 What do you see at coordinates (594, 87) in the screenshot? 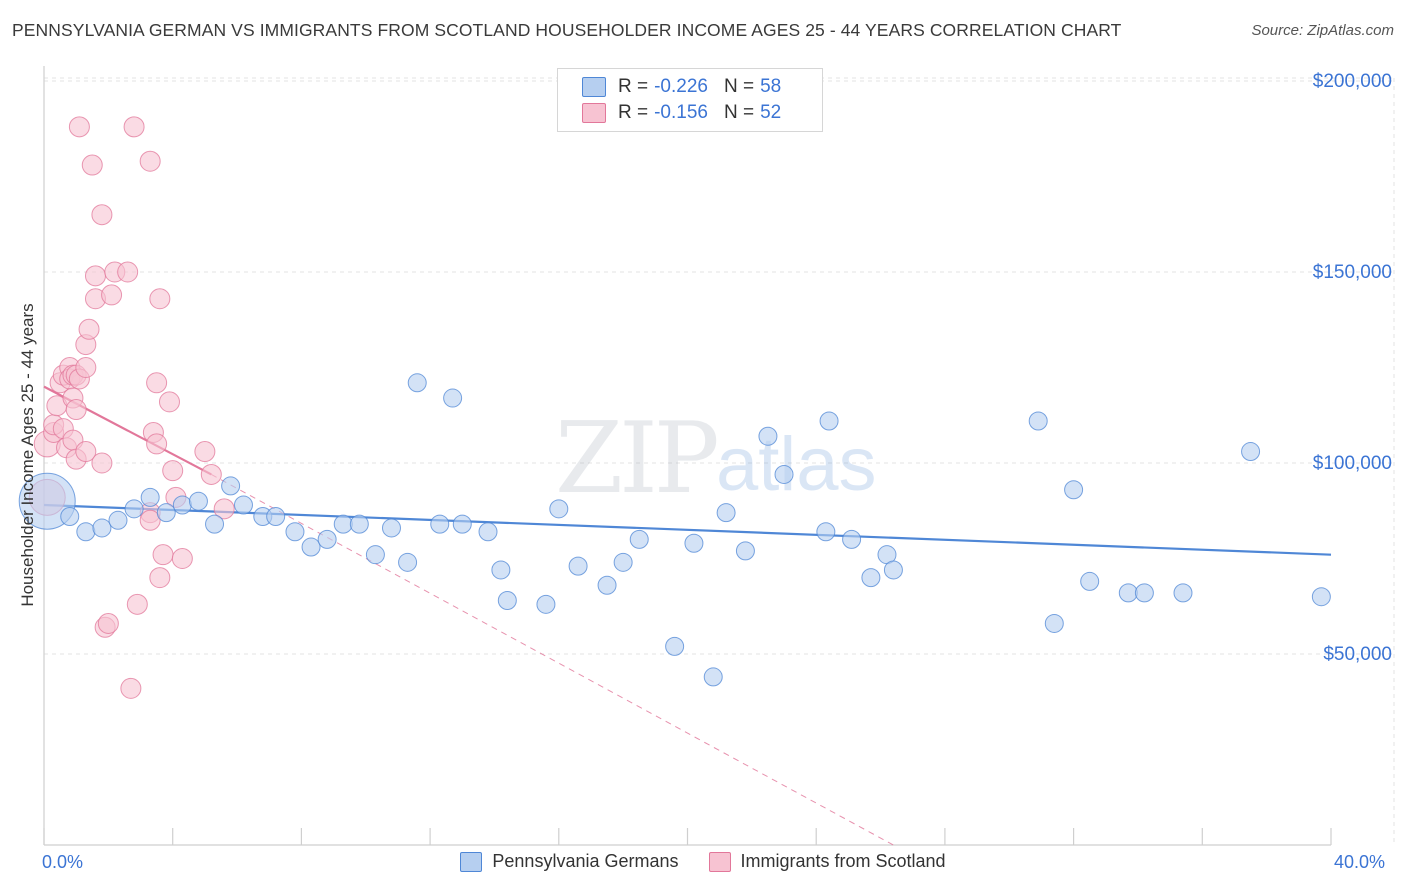
I see `legend-swatch-blue` at bounding box center [594, 87].